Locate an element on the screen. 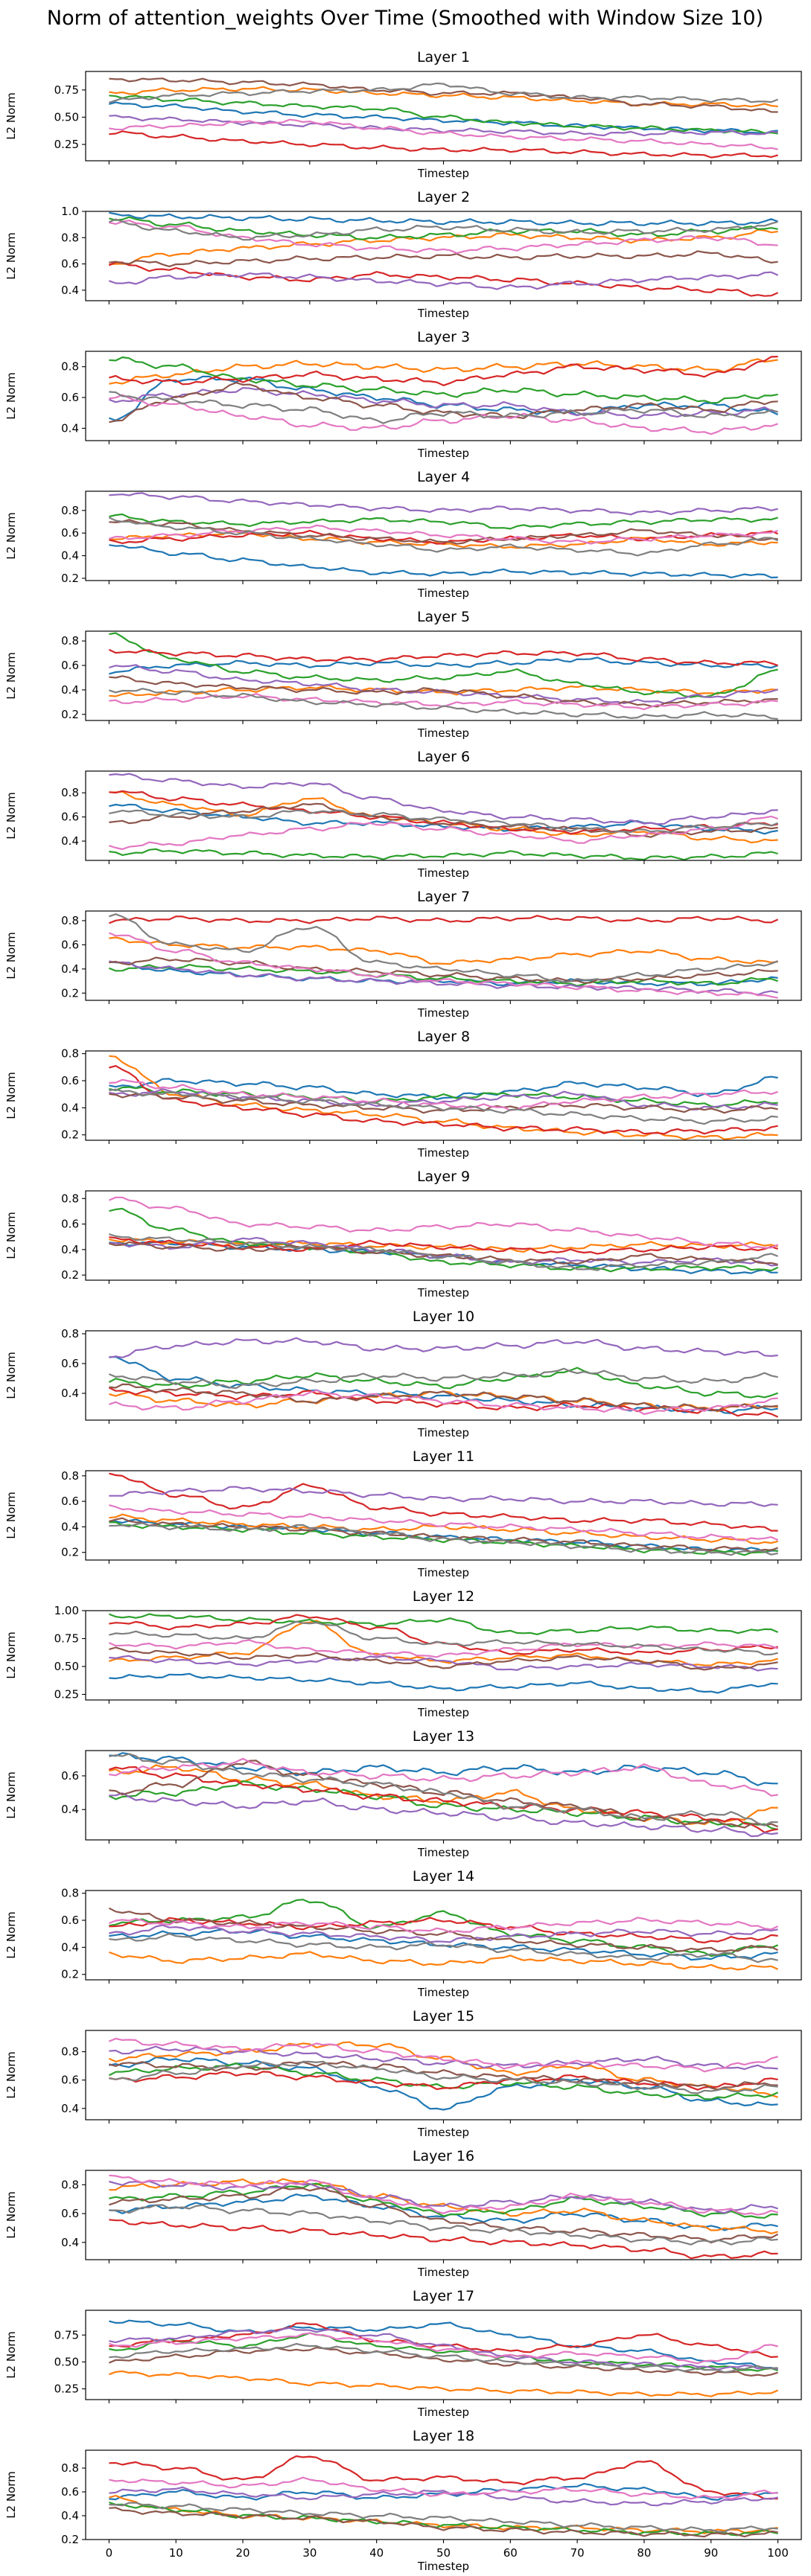  y-tick-label: 1.00 is located at coordinates (67, 1611).